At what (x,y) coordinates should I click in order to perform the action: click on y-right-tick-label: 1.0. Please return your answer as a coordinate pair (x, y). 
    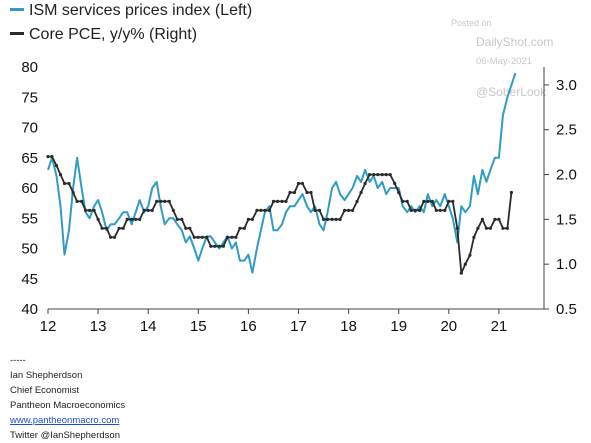
    Looking at the image, I should click on (566, 264).